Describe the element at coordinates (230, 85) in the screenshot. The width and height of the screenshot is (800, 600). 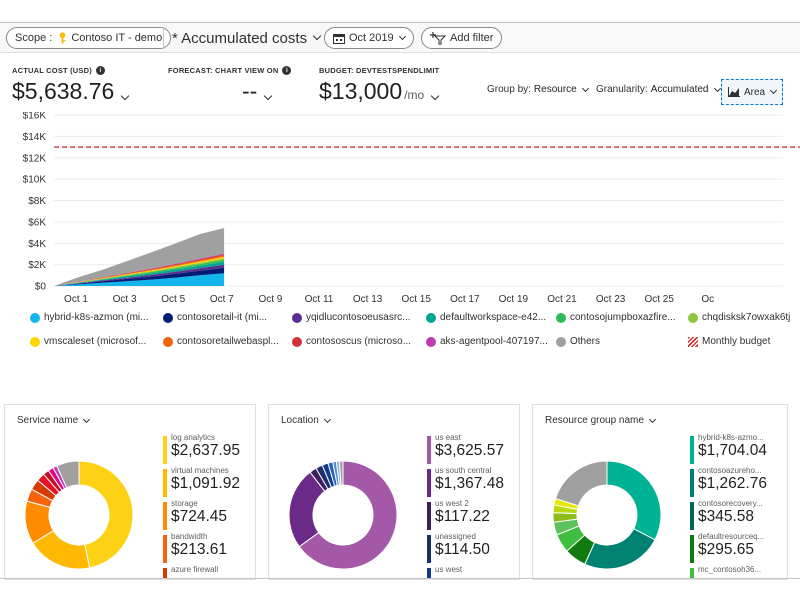
I see `forecast-kpi: FORECAST: CHART VIEW ON i --` at that location.